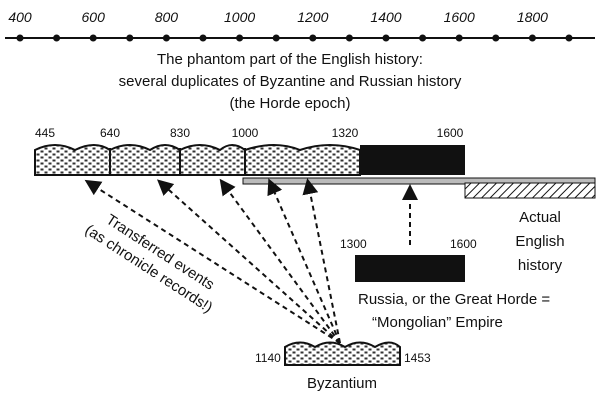  I want to click on tick-label: 1000, so click(239, 17).